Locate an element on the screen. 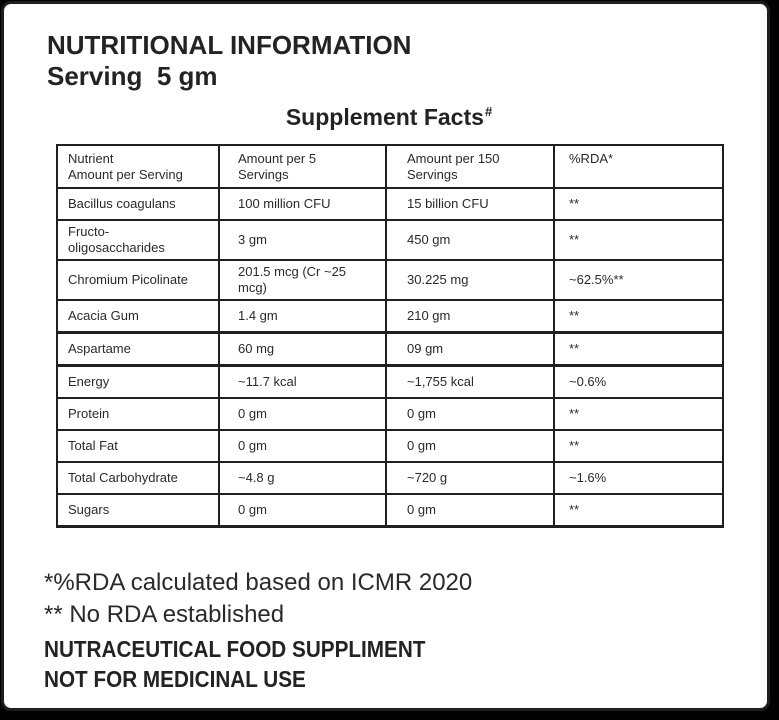 This screenshot has width=779, height=720. nutrient-cell: Energy is located at coordinates (138, 381).